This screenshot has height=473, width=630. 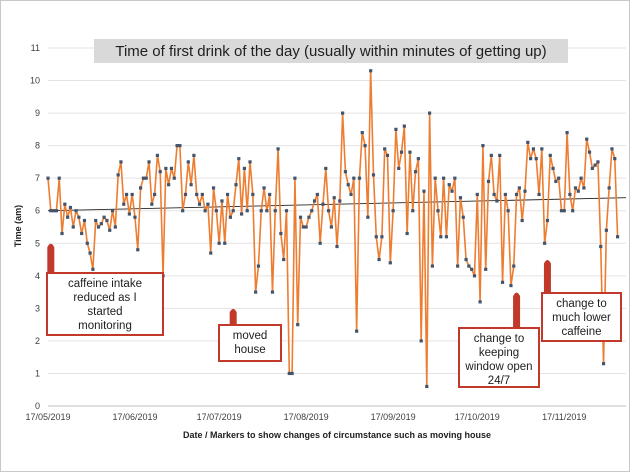 I want to click on annotation-text: caffeine, so click(x=581, y=332).